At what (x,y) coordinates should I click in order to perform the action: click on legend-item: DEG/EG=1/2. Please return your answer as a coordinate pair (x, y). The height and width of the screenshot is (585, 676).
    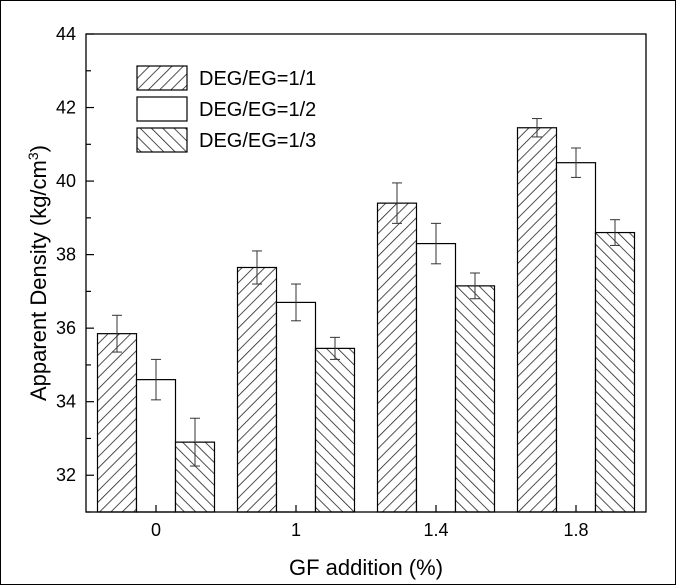
    Looking at the image, I should click on (226, 109).